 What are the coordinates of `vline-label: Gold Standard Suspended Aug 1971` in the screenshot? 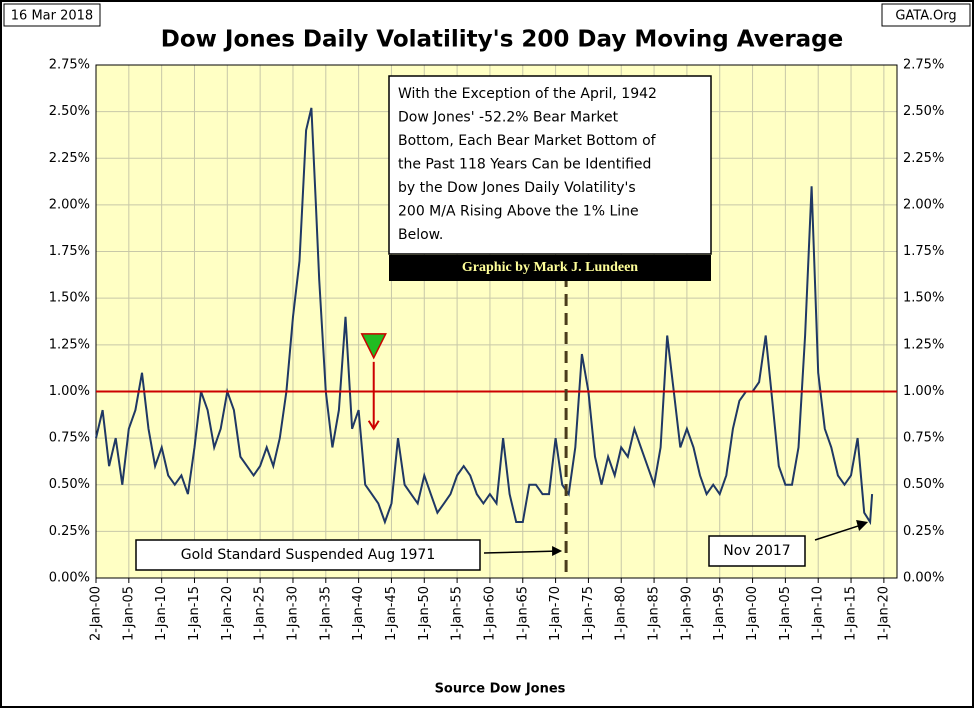 It's located at (308, 555).